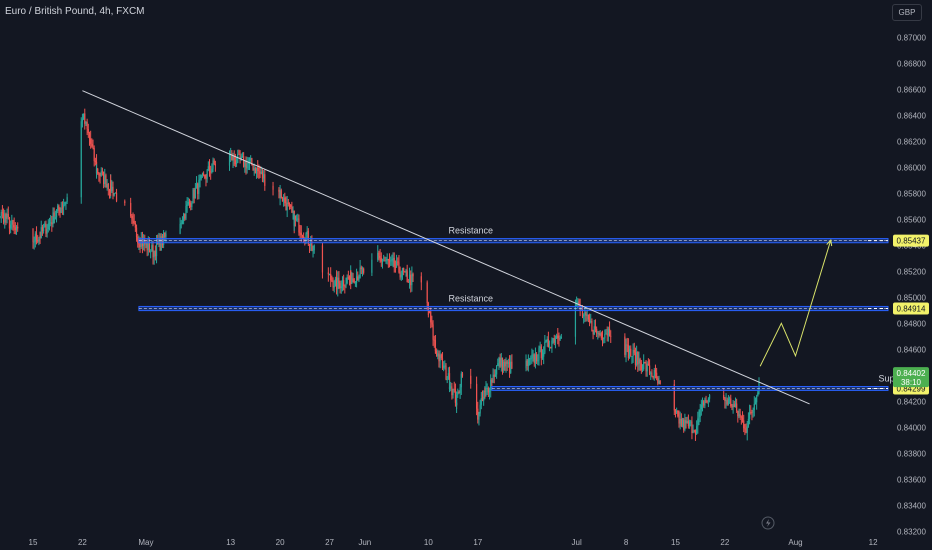  What do you see at coordinates (477, 542) in the screenshot?
I see `x-tick-label: 17` at bounding box center [477, 542].